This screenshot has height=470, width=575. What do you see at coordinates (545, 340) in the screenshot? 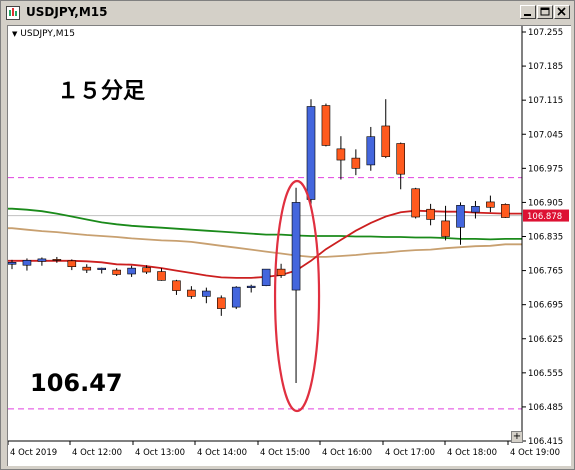
I see `price-tick-label: 106.625` at bounding box center [545, 340].